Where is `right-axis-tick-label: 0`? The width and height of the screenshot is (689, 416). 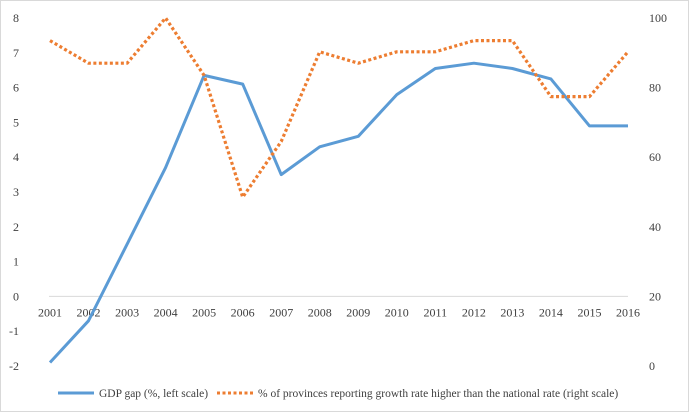 right-axis-tick-label: 0 is located at coordinates (652, 366).